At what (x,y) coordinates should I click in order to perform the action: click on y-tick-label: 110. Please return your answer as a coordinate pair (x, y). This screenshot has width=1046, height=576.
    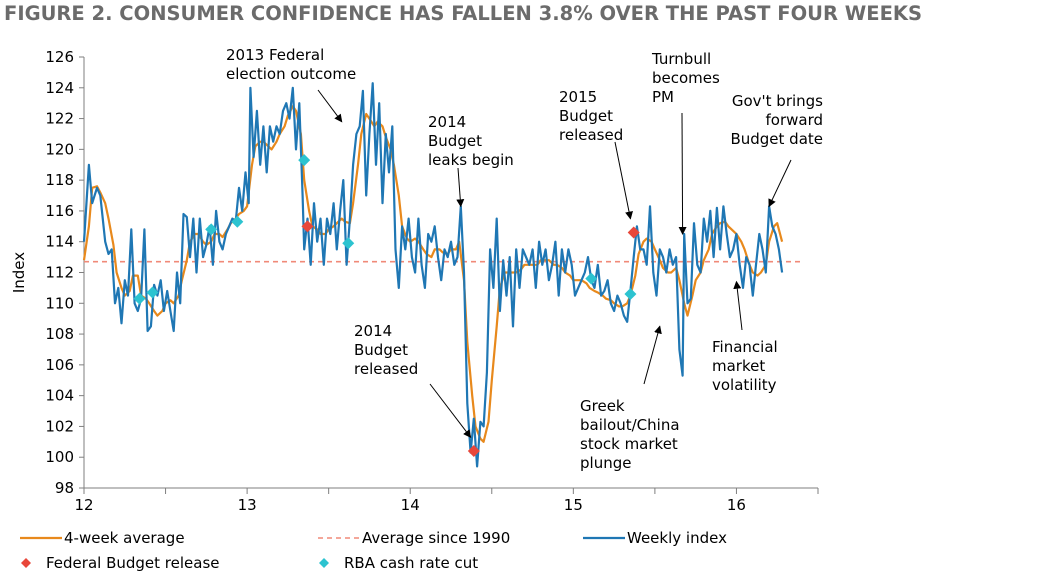
    Looking at the image, I should click on (59, 303).